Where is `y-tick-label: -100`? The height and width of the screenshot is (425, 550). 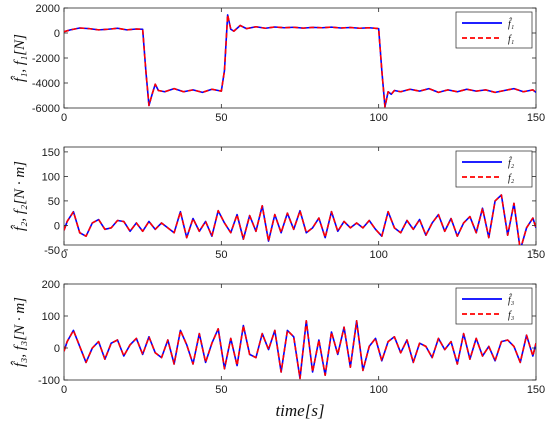
y-tick-label: -100 is located at coordinates (49, 381).